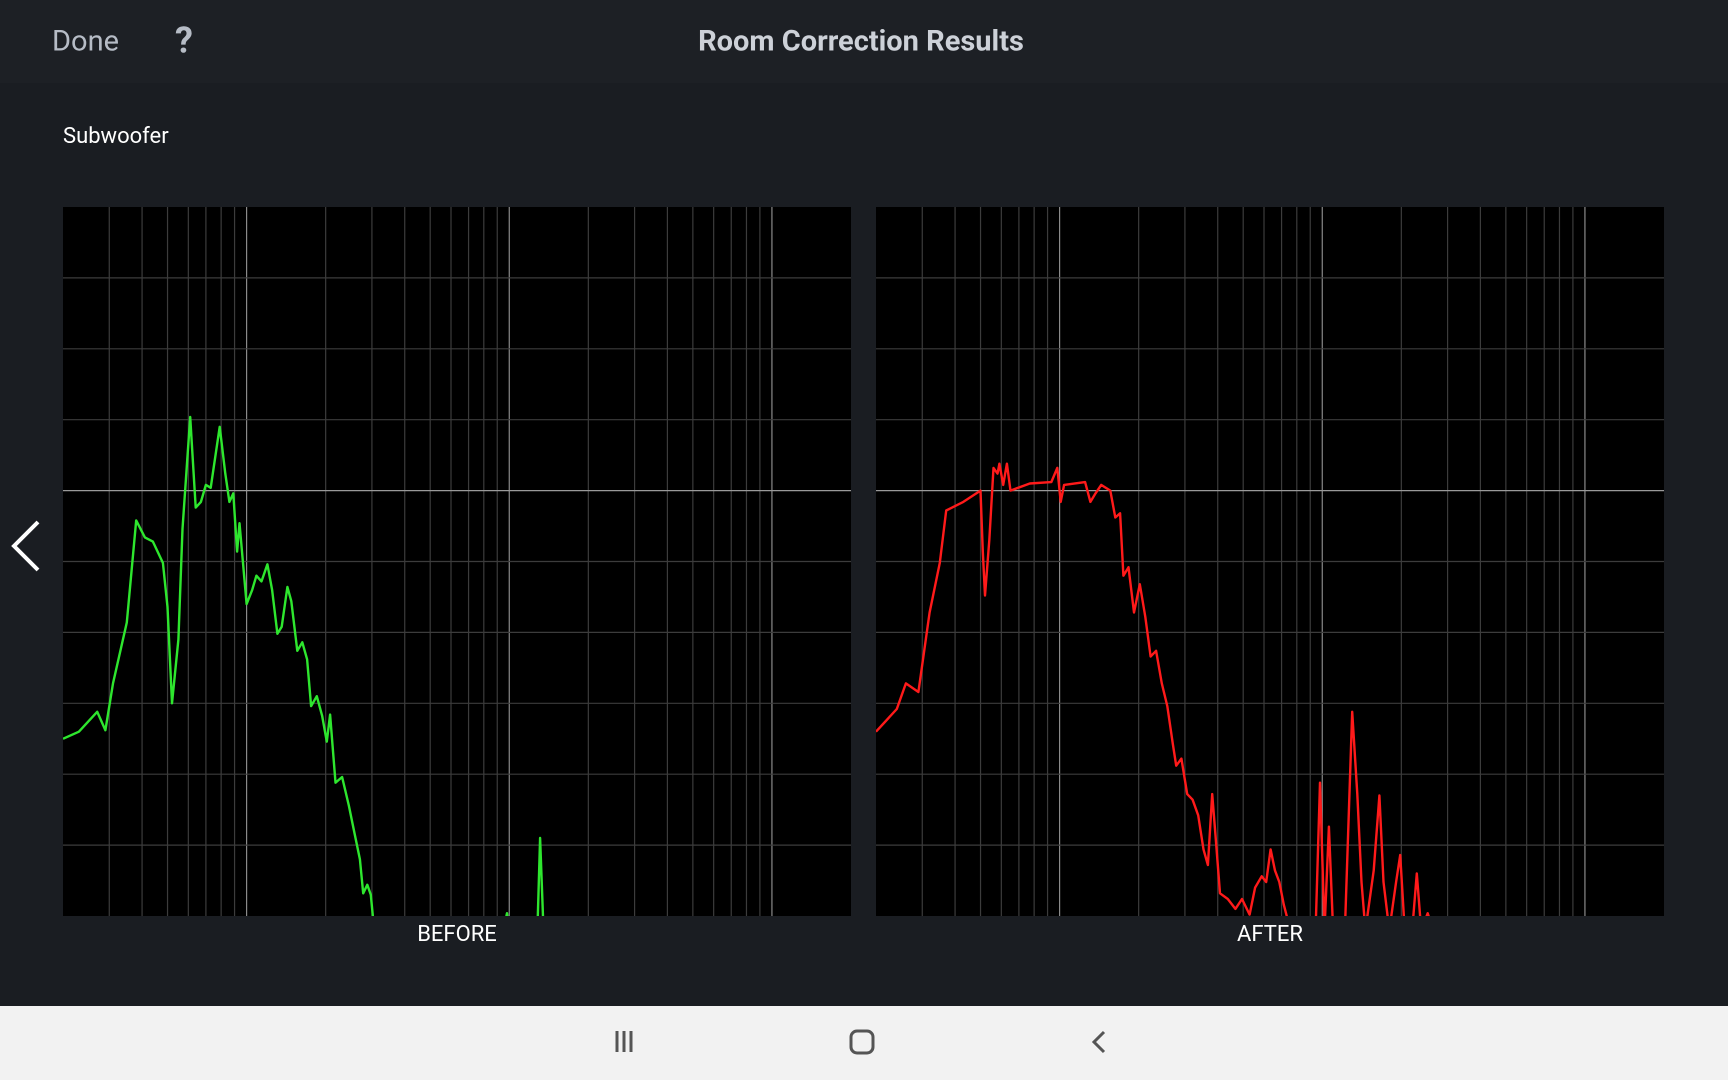 This screenshot has width=1728, height=1080. Describe the element at coordinates (184, 41) in the screenshot. I see `help-button: ?` at that location.